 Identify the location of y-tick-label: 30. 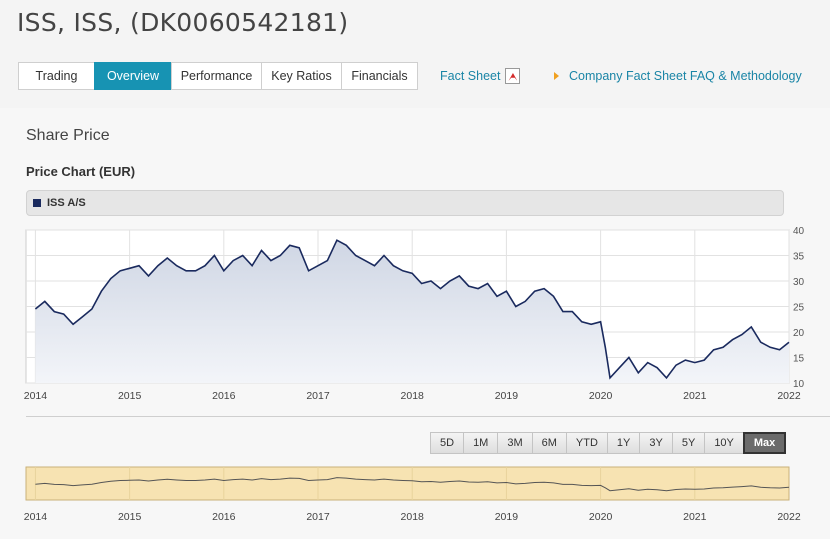
(799, 282).